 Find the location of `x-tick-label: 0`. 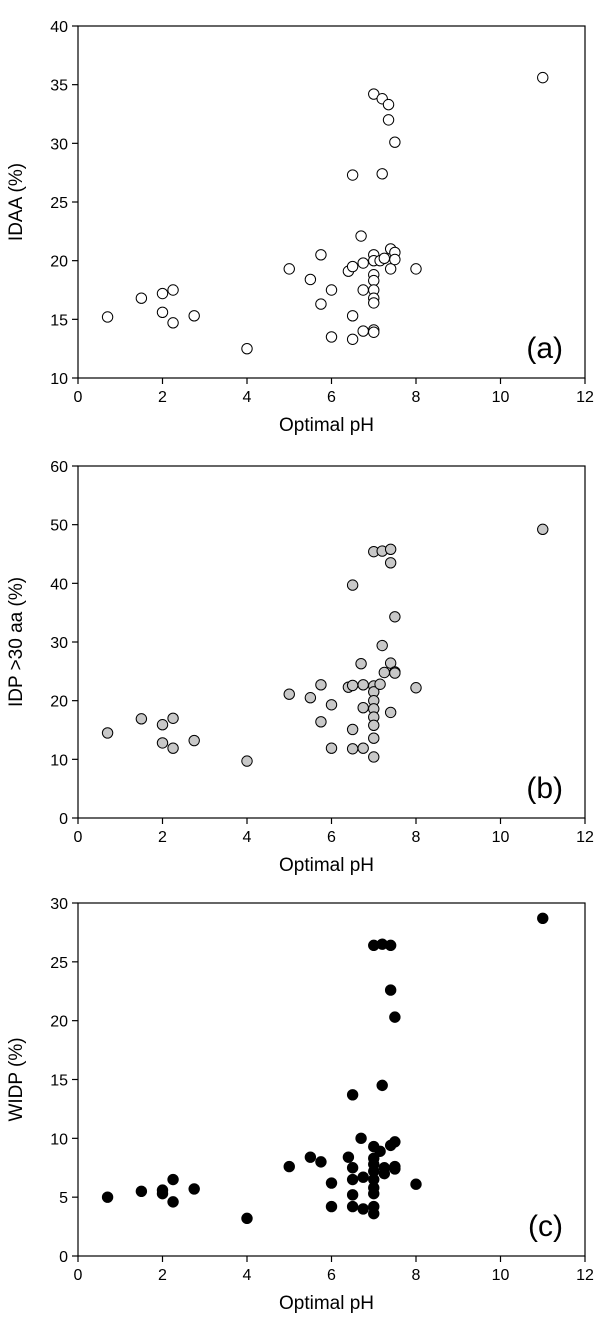

x-tick-label: 0 is located at coordinates (78, 1275).